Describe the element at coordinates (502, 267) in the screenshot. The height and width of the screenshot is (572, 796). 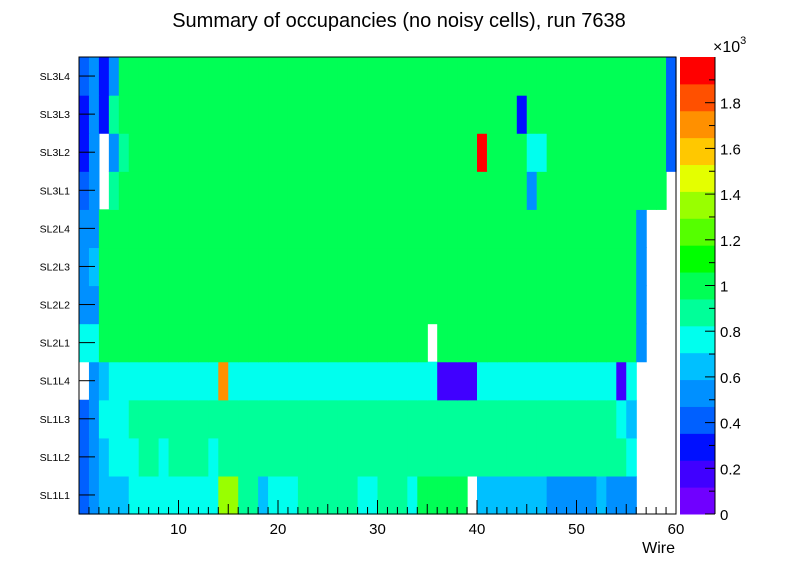
I see `heatmap-cell-SL2L3-w43` at that location.